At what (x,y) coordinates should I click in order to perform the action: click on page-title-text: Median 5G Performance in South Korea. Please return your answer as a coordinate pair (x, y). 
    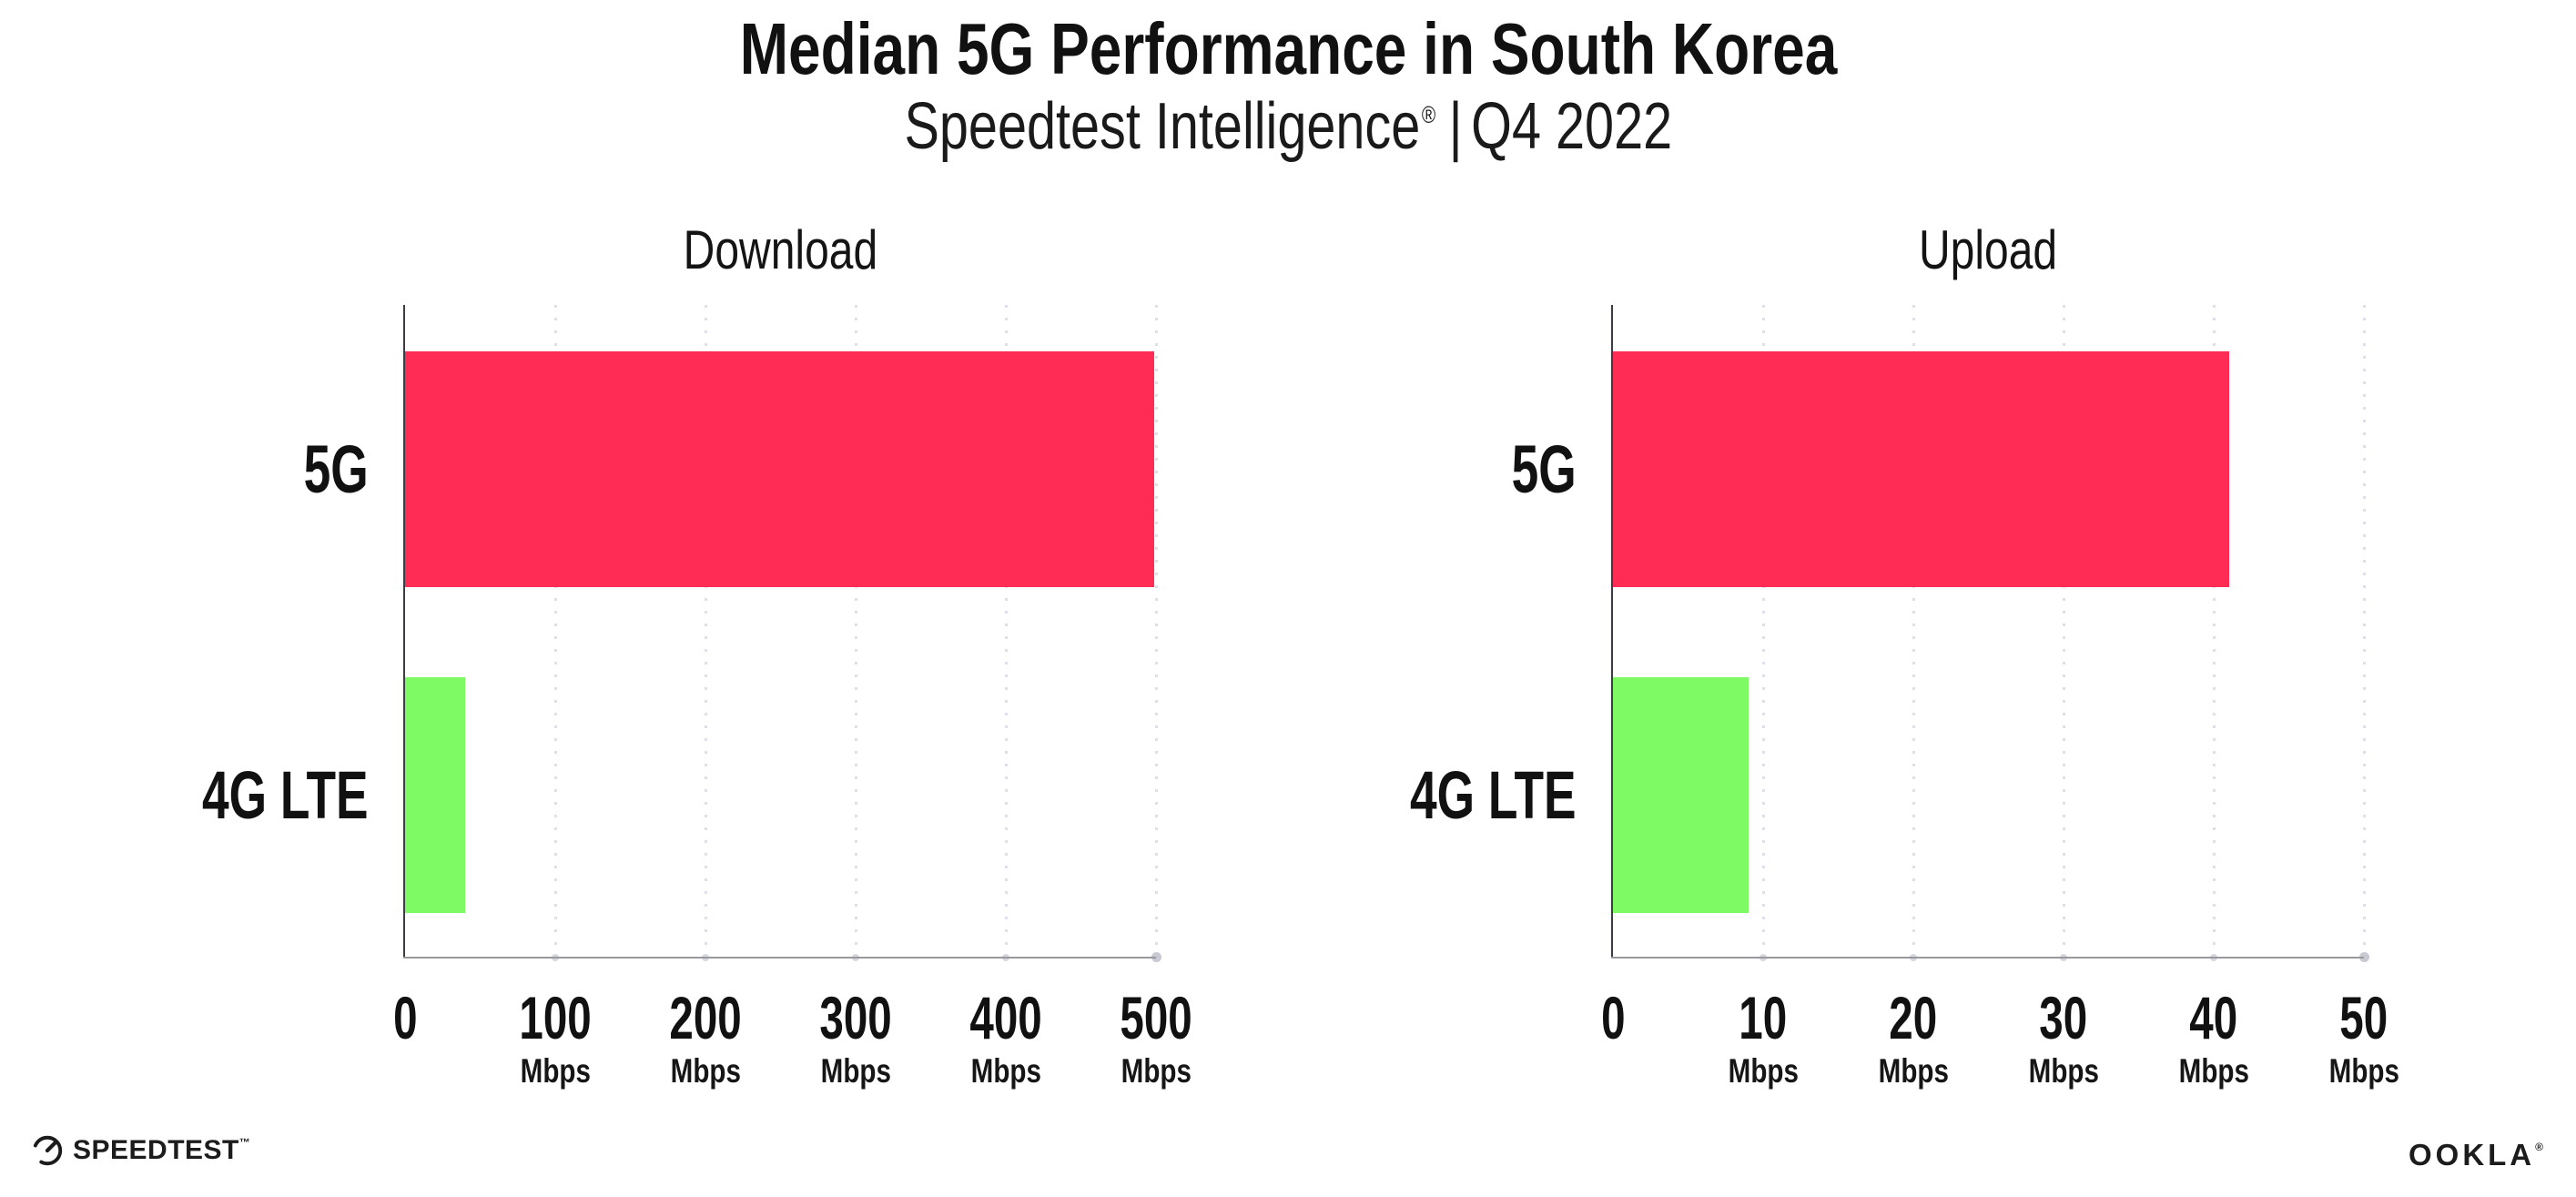
    Looking at the image, I should click on (1288, 48).